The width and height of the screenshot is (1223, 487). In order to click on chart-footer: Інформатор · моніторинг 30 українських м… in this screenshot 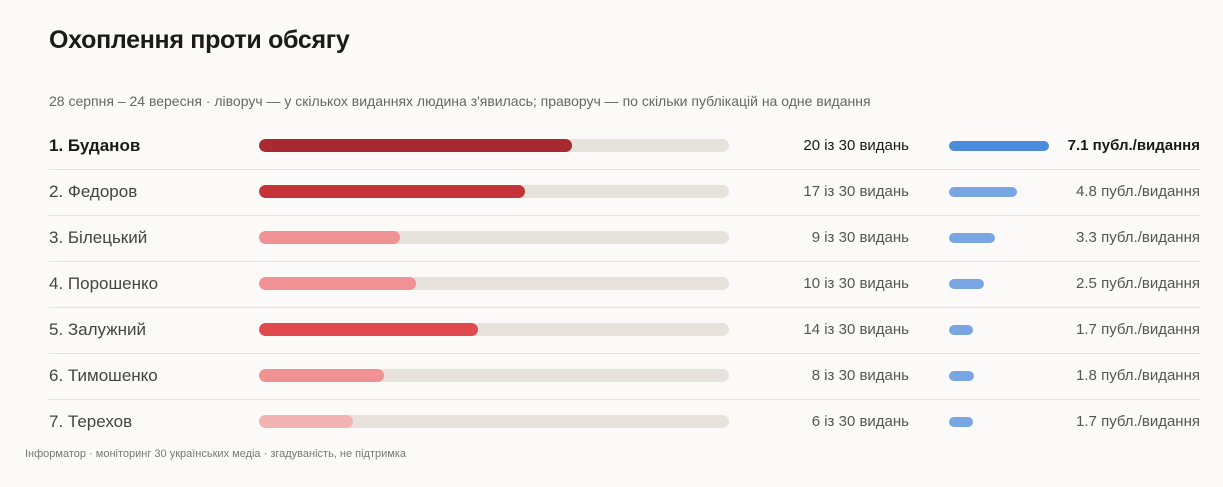, I will do `click(216, 454)`.